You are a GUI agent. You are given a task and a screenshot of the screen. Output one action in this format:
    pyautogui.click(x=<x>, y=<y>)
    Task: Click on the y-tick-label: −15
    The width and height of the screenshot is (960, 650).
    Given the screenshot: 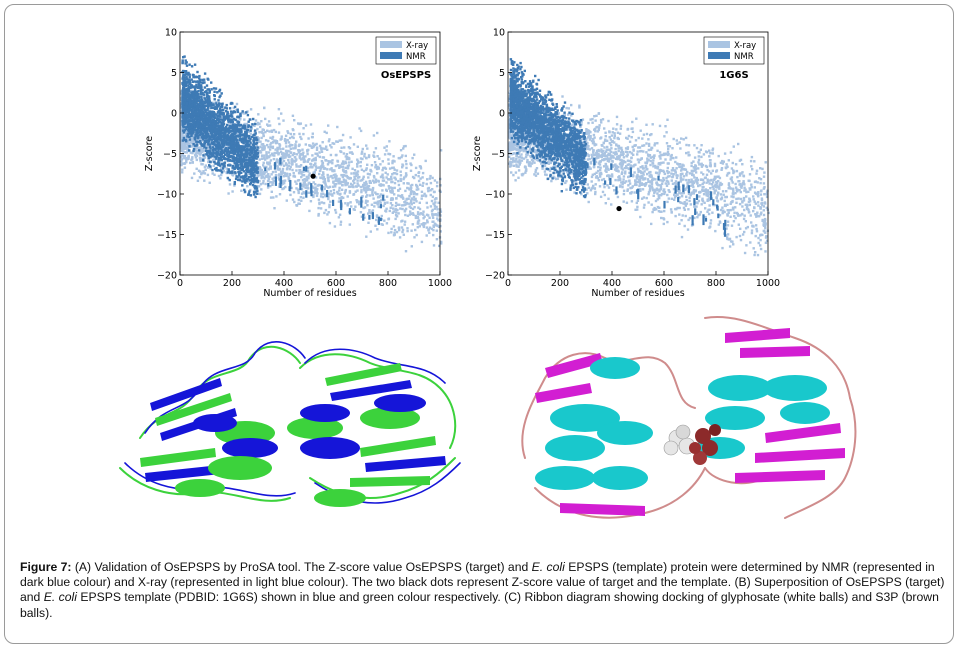 What is the action you would take?
    pyautogui.click(x=167, y=235)
    